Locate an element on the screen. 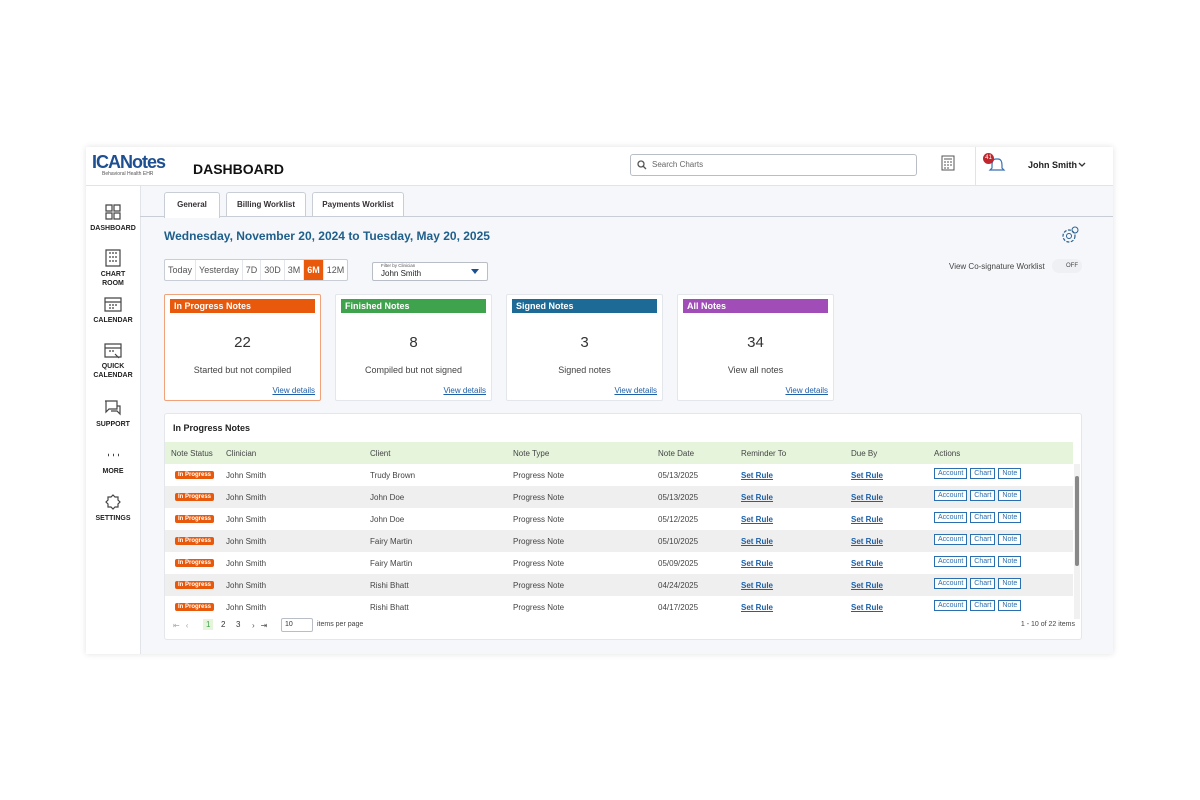 The image size is (1200, 800). user-name: John Smith is located at coordinates (1052, 165).